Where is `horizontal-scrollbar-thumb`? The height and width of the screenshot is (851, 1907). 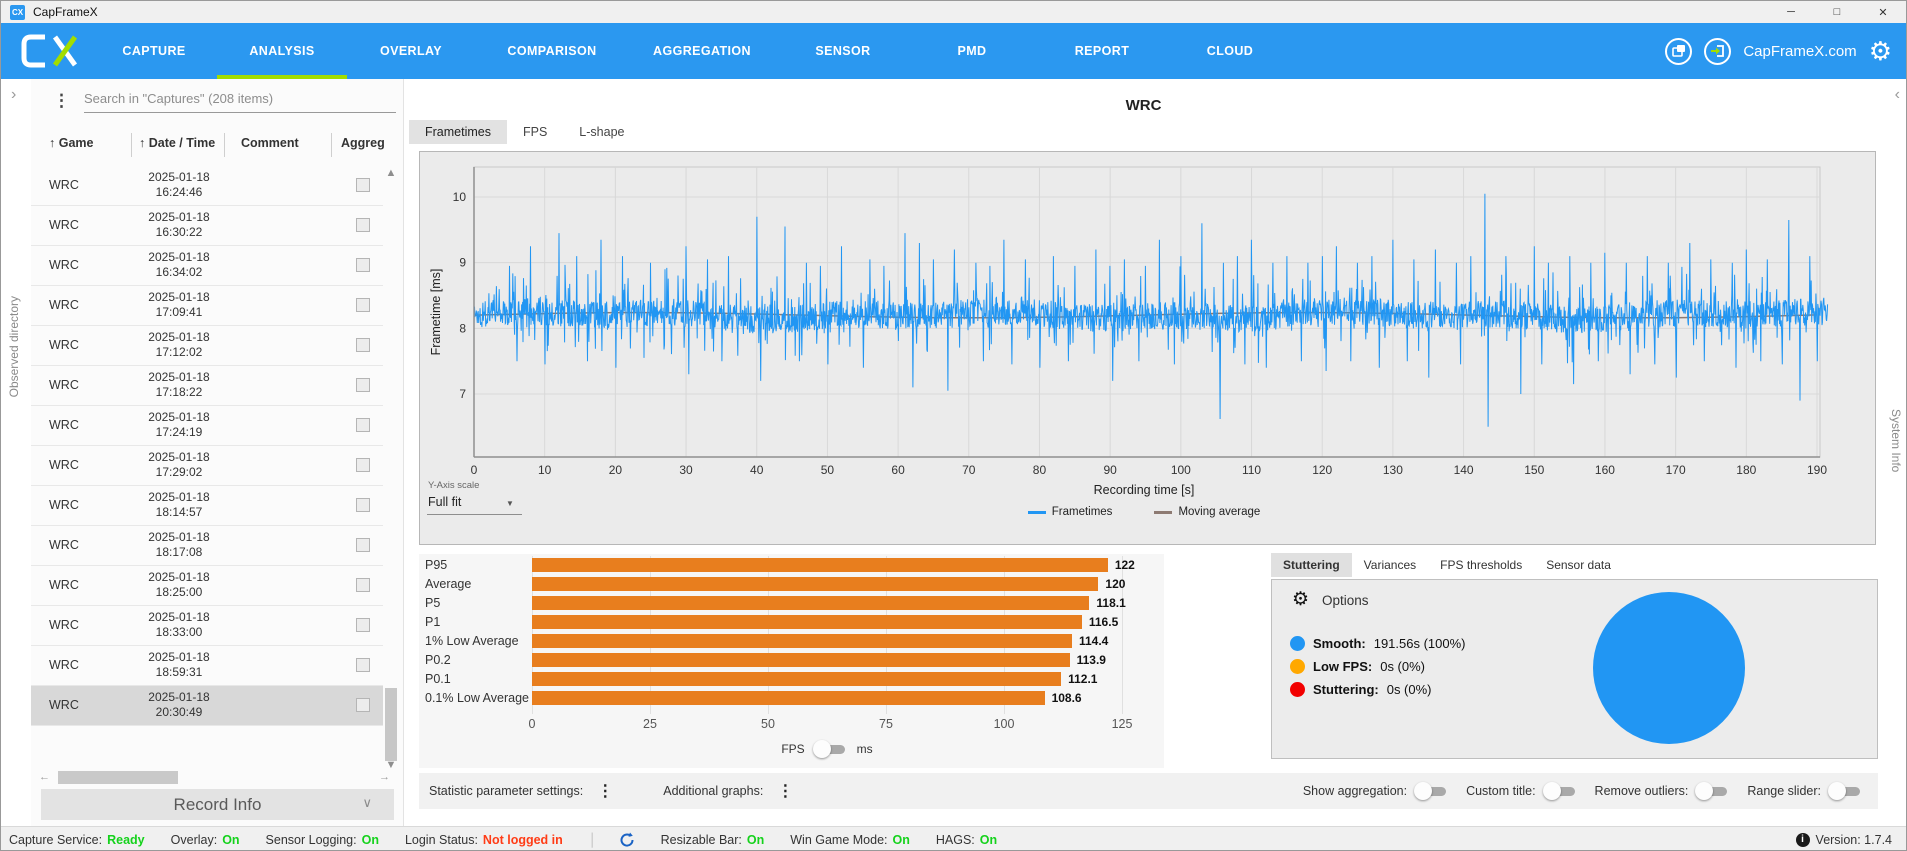
horizontal-scrollbar-thumb is located at coordinates (118, 777).